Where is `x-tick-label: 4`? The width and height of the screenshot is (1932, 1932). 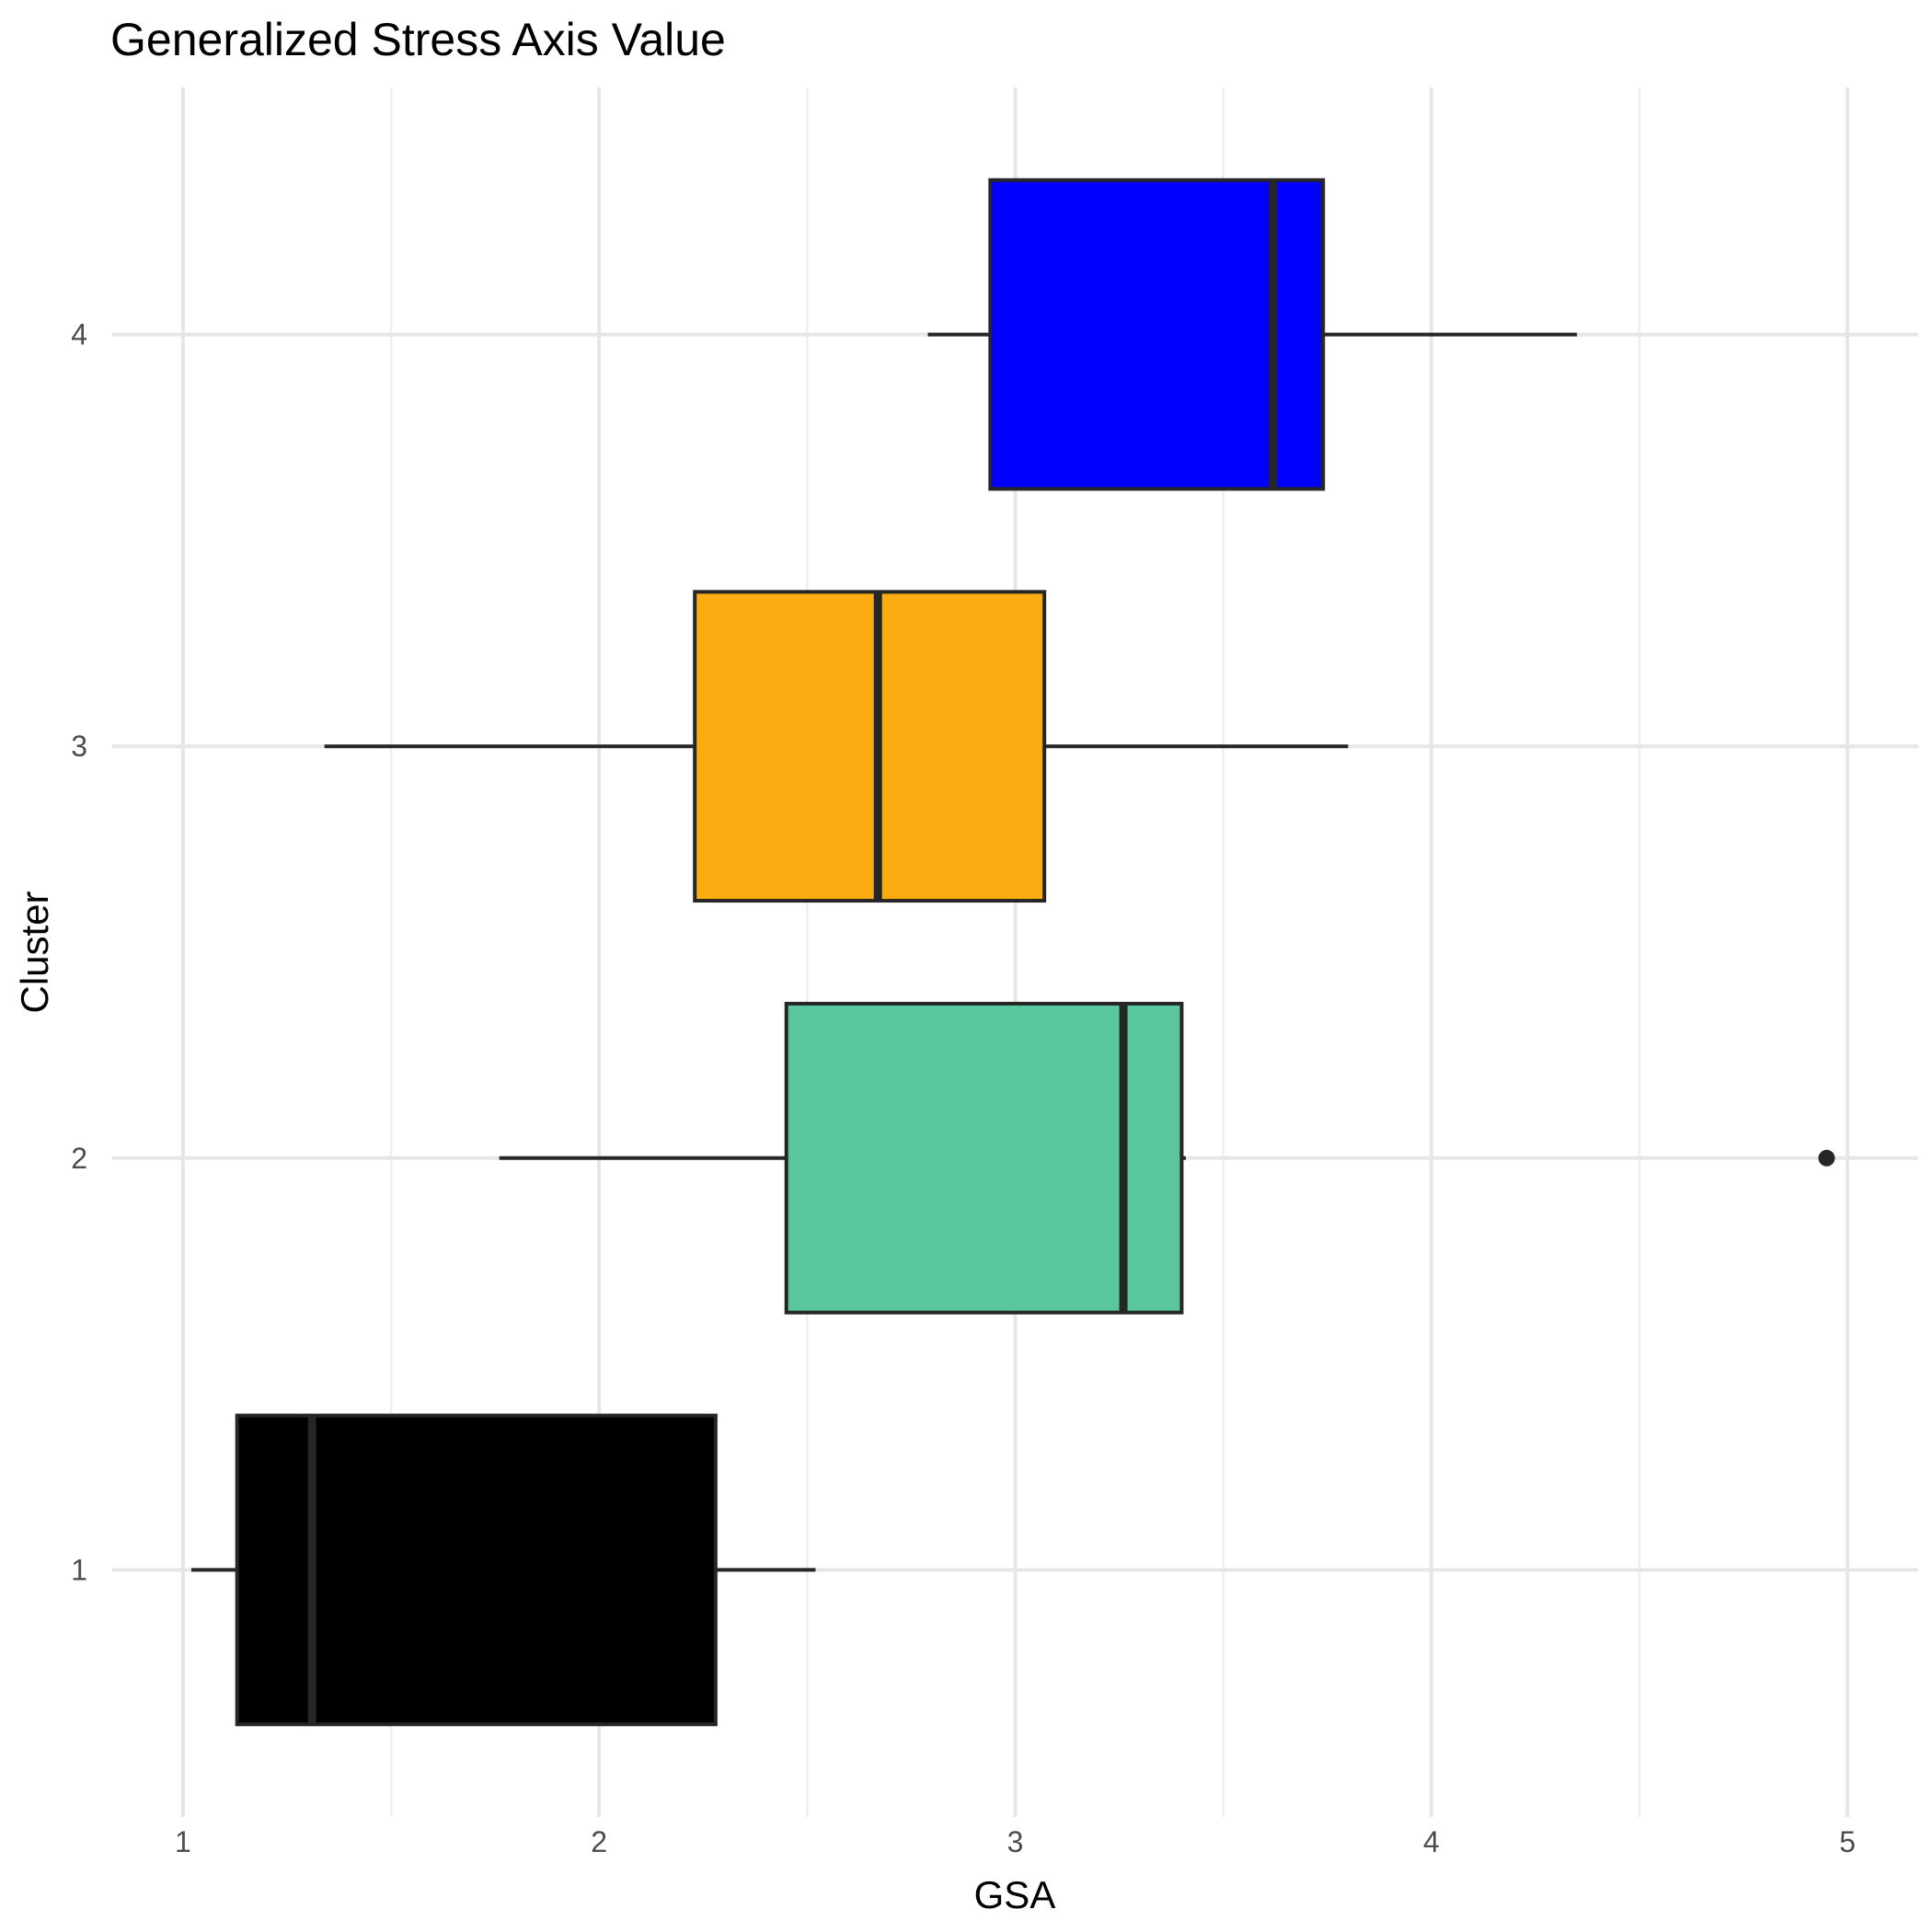 x-tick-label: 4 is located at coordinates (1431, 1841).